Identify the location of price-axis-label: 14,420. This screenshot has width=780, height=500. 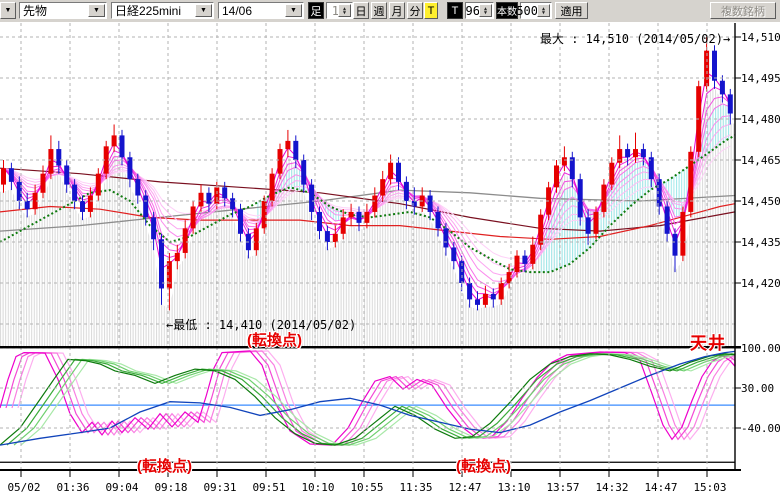
(760, 283).